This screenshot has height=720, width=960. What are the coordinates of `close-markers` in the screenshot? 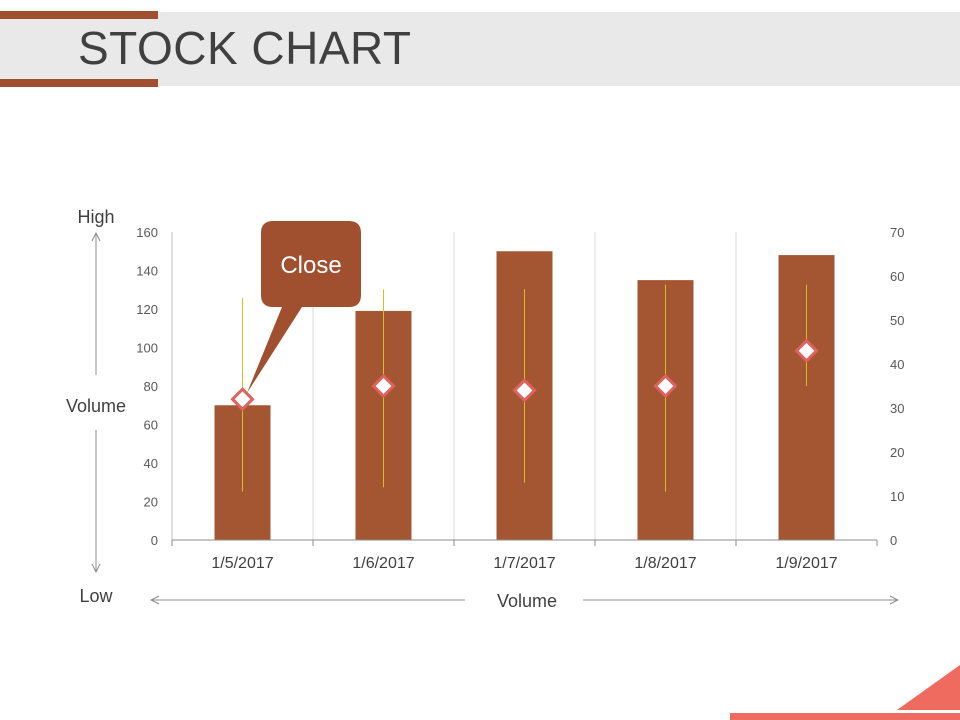 It's located at (524, 375).